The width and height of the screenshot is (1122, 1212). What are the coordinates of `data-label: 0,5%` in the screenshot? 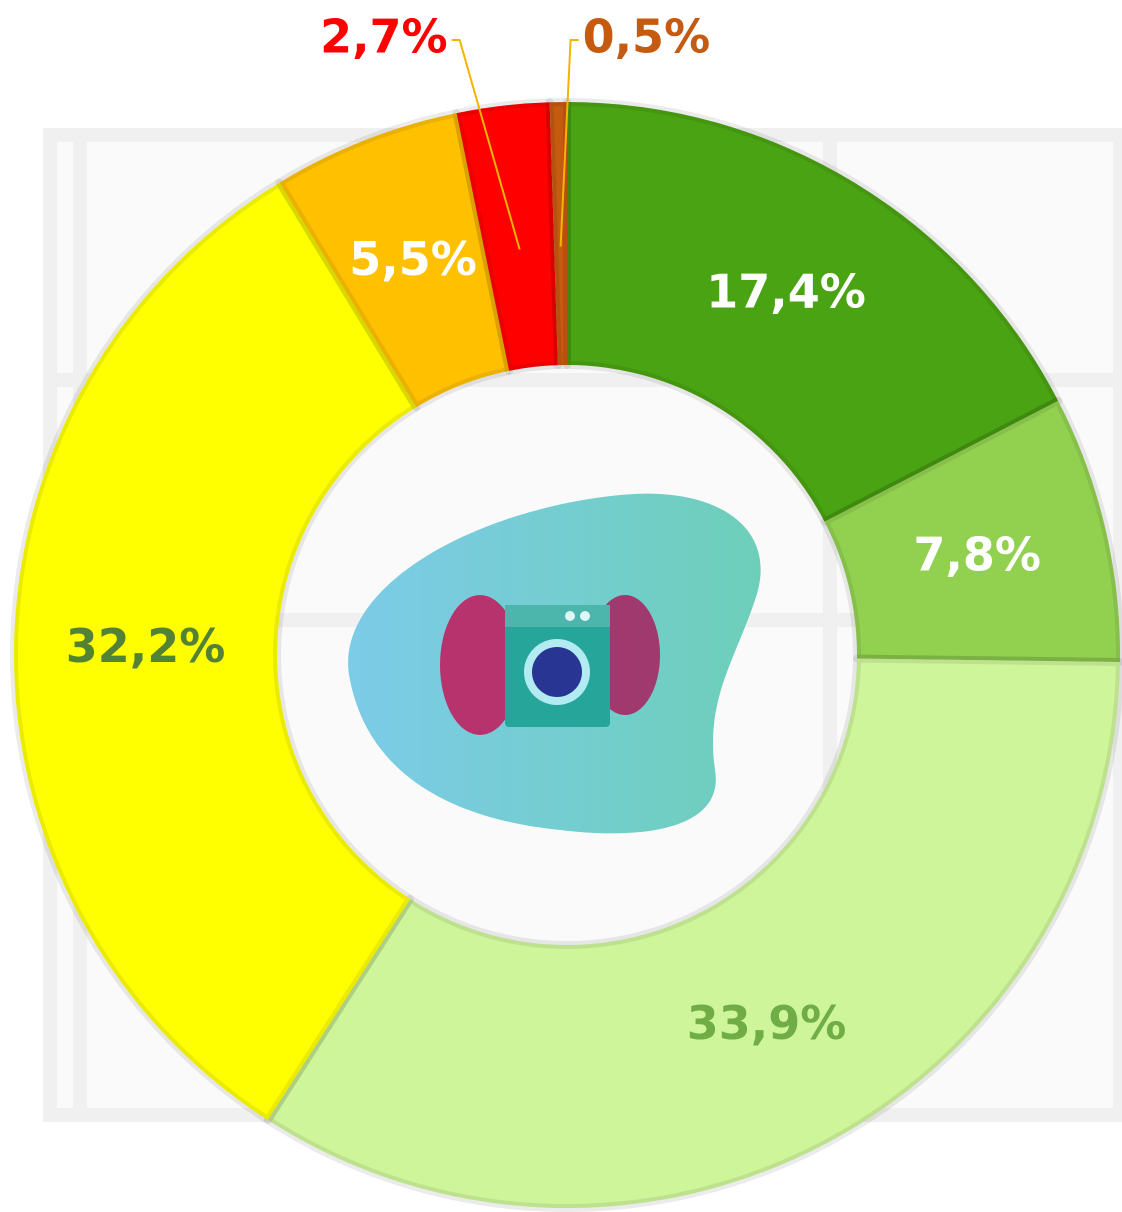 It's located at (647, 37).